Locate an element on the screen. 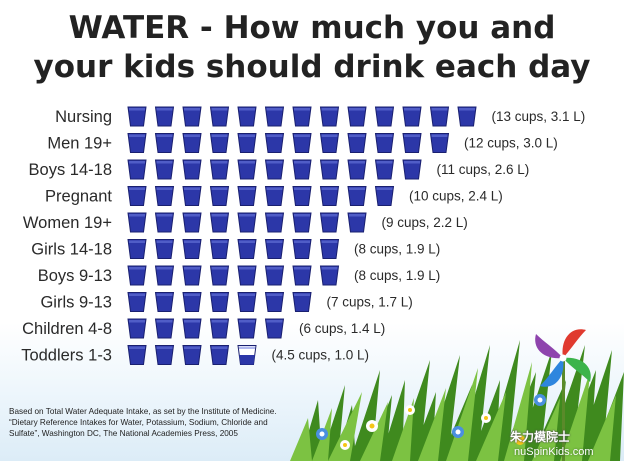 This screenshot has width=624, height=461. row-label: Girls 9-13 is located at coordinates (76, 303).